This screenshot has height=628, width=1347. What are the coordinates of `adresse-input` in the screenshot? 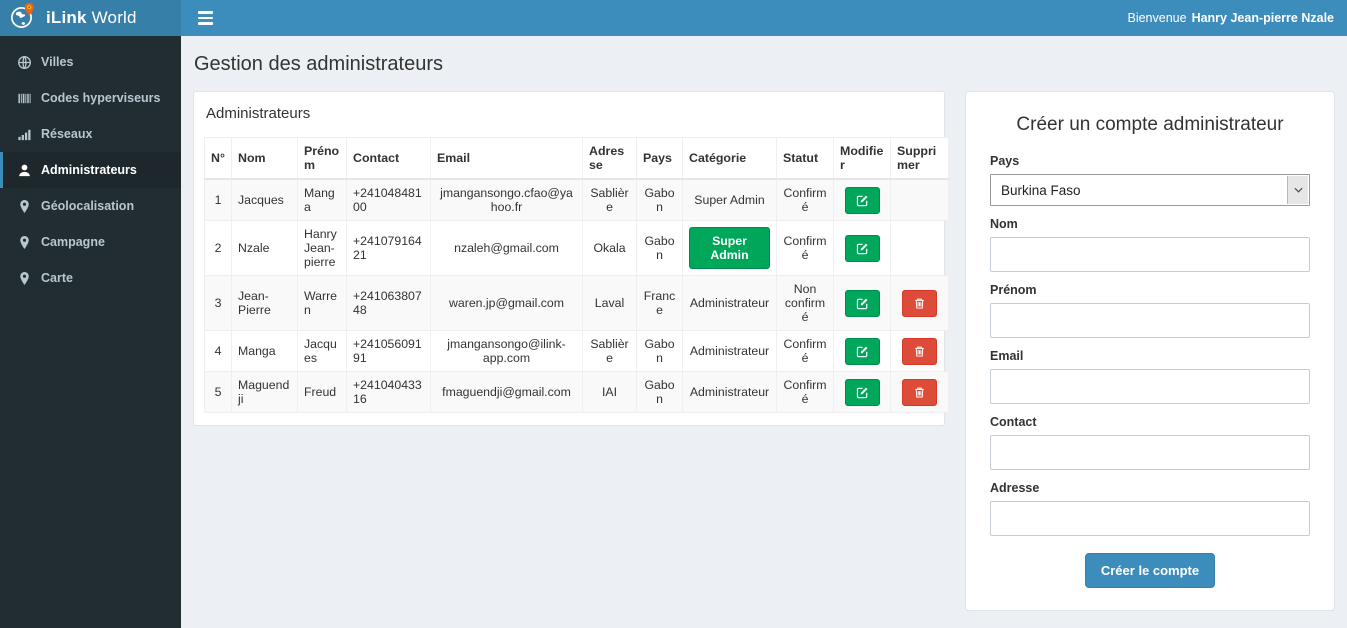 It's located at (1150, 518).